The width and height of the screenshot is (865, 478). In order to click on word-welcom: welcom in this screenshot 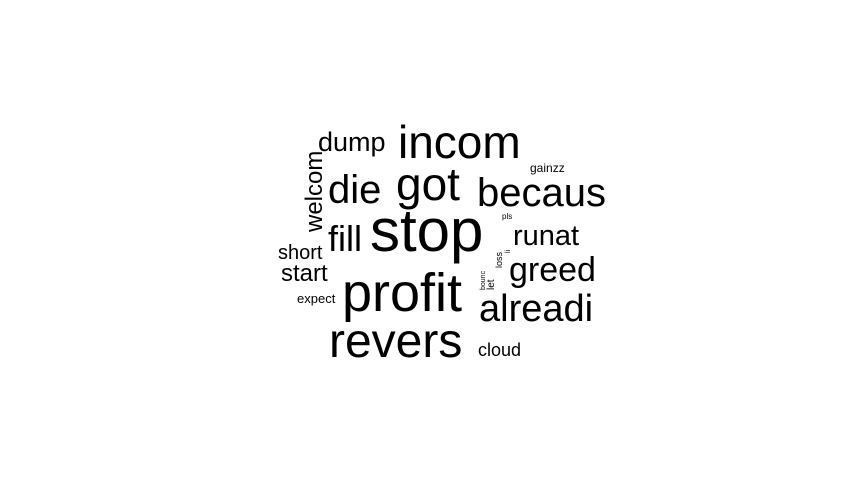, I will do `click(314, 191)`.